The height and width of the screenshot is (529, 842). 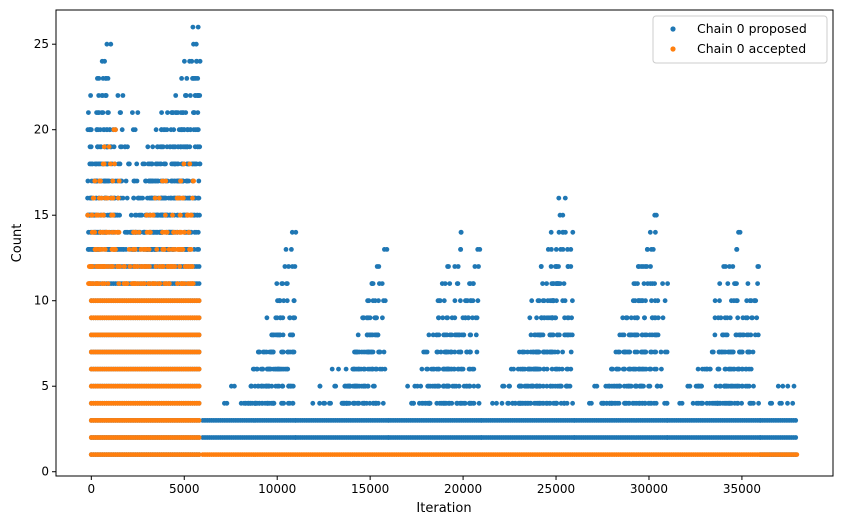 I want to click on y-tick-label: 0, so click(x=45, y=472).